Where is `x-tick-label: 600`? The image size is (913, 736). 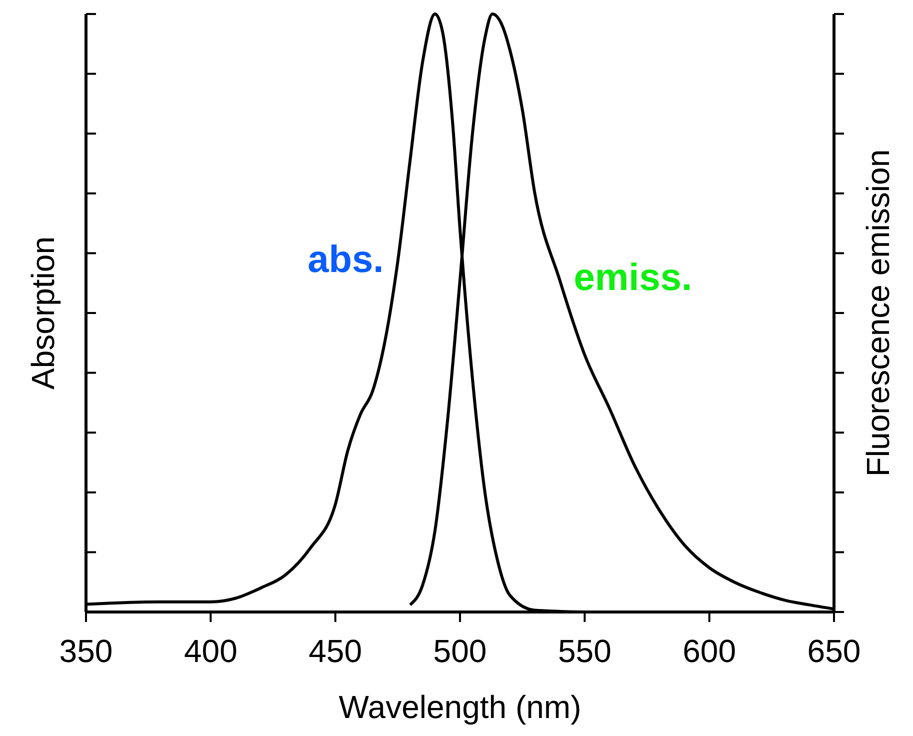 x-tick-label: 600 is located at coordinates (709, 651).